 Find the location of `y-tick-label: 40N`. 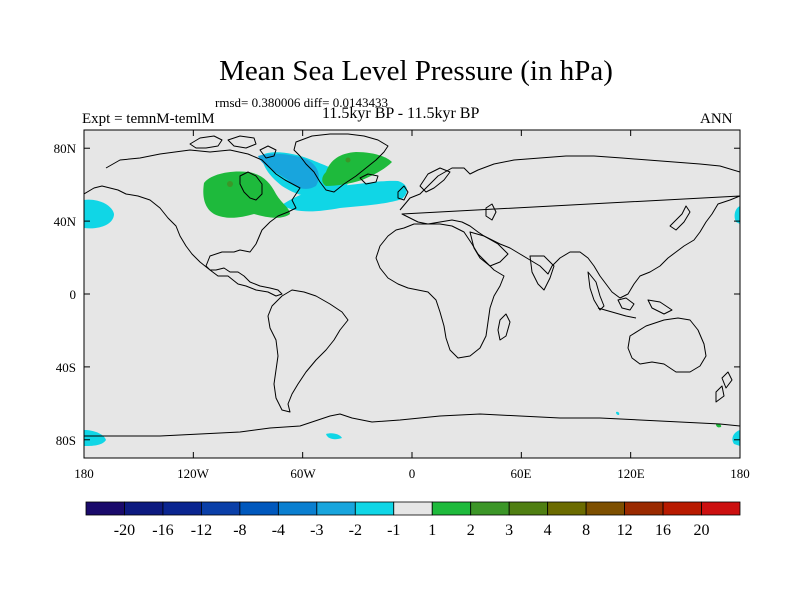

y-tick-label: 40N is located at coordinates (65, 221).